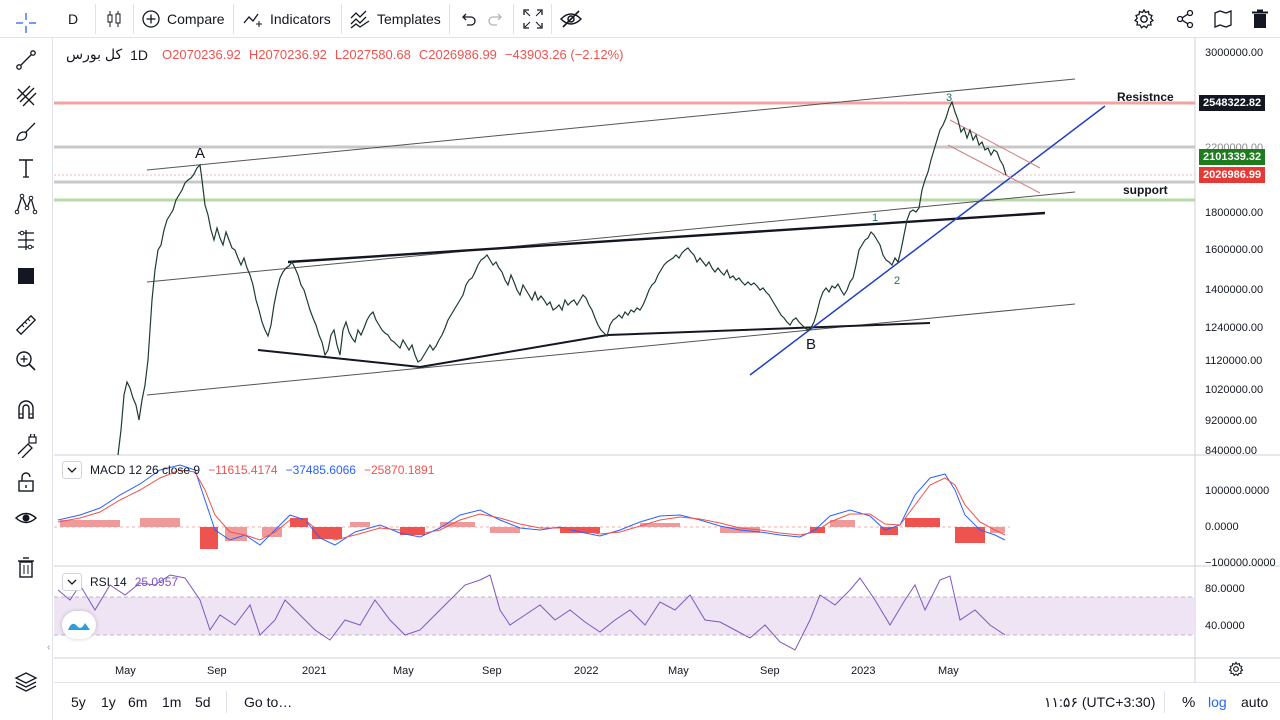  Describe the element at coordinates (201, 54) in the screenshot. I see `legend-open: O2070236.92` at that location.